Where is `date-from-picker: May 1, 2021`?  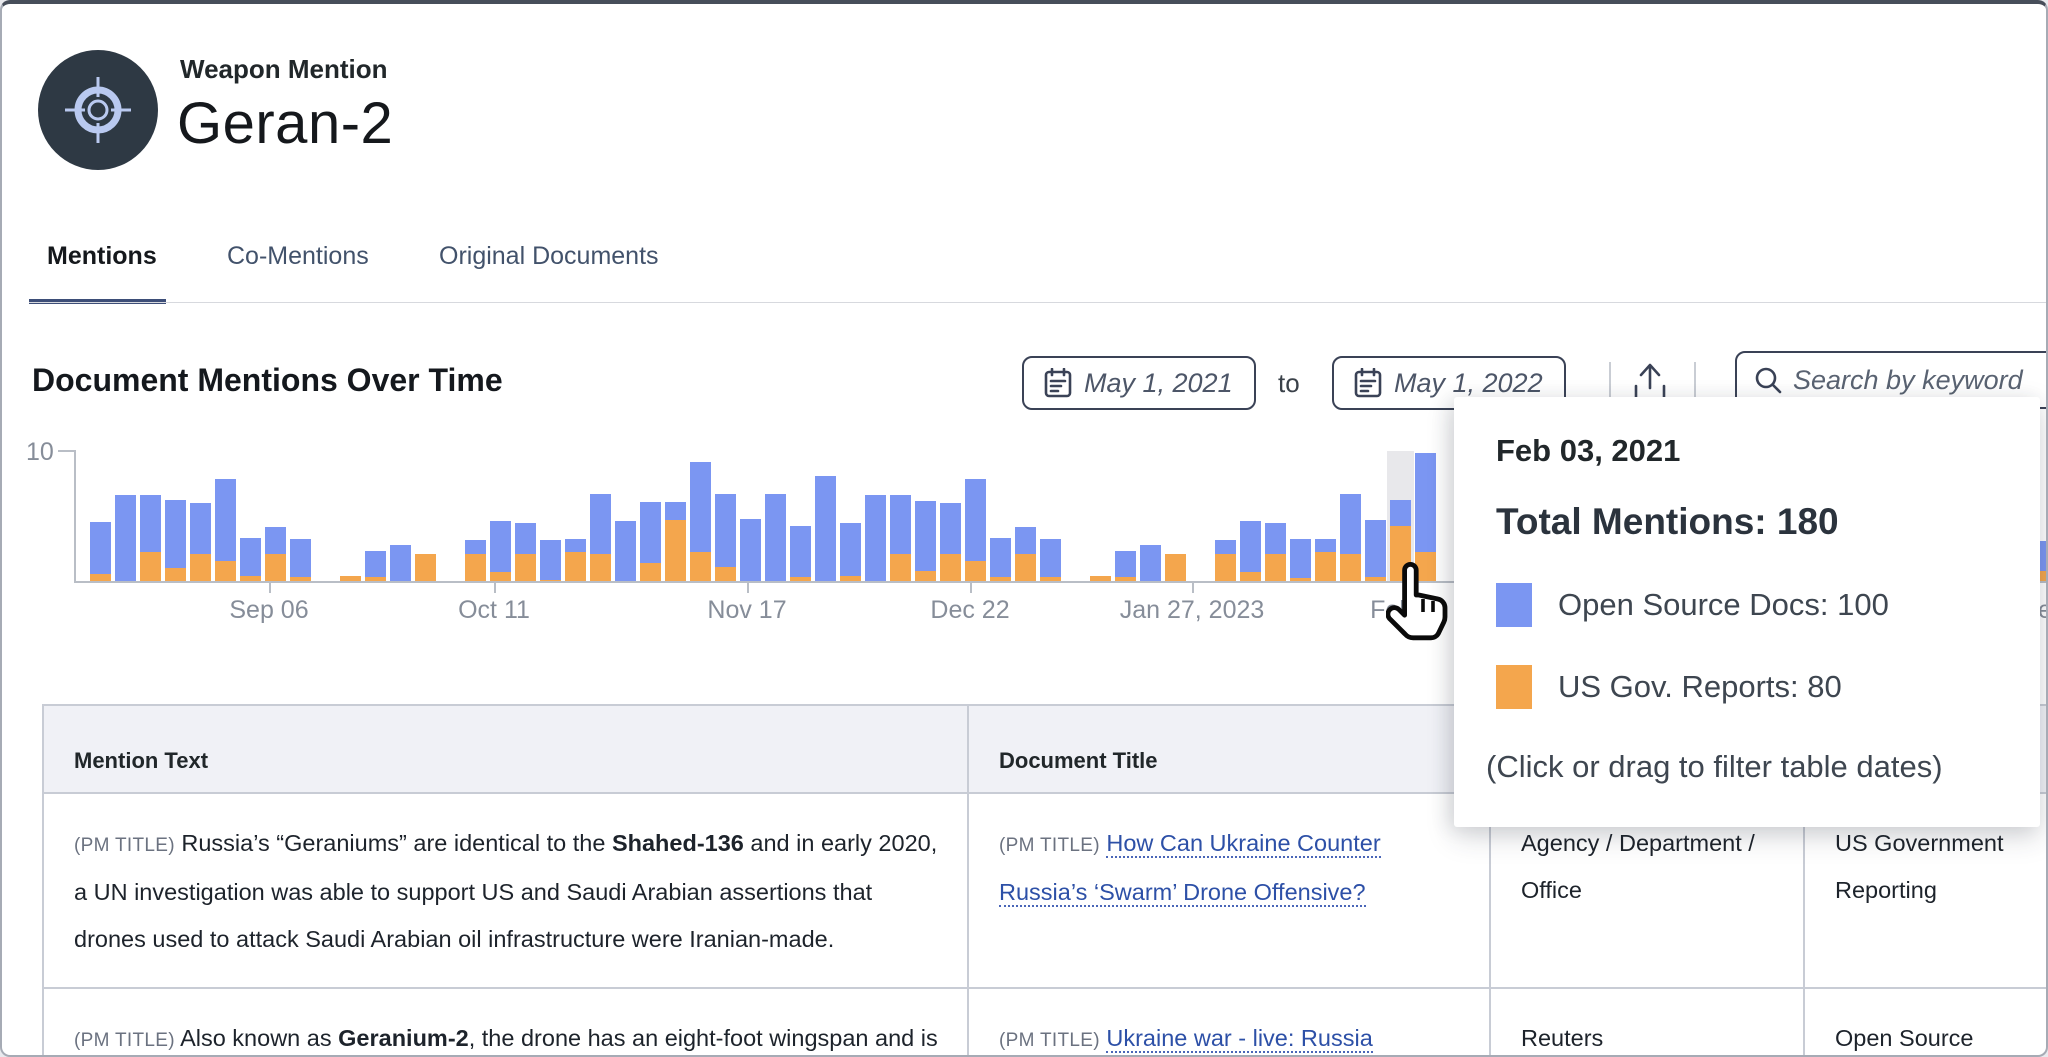 date-from-picker: May 1, 2021 is located at coordinates (1139, 383).